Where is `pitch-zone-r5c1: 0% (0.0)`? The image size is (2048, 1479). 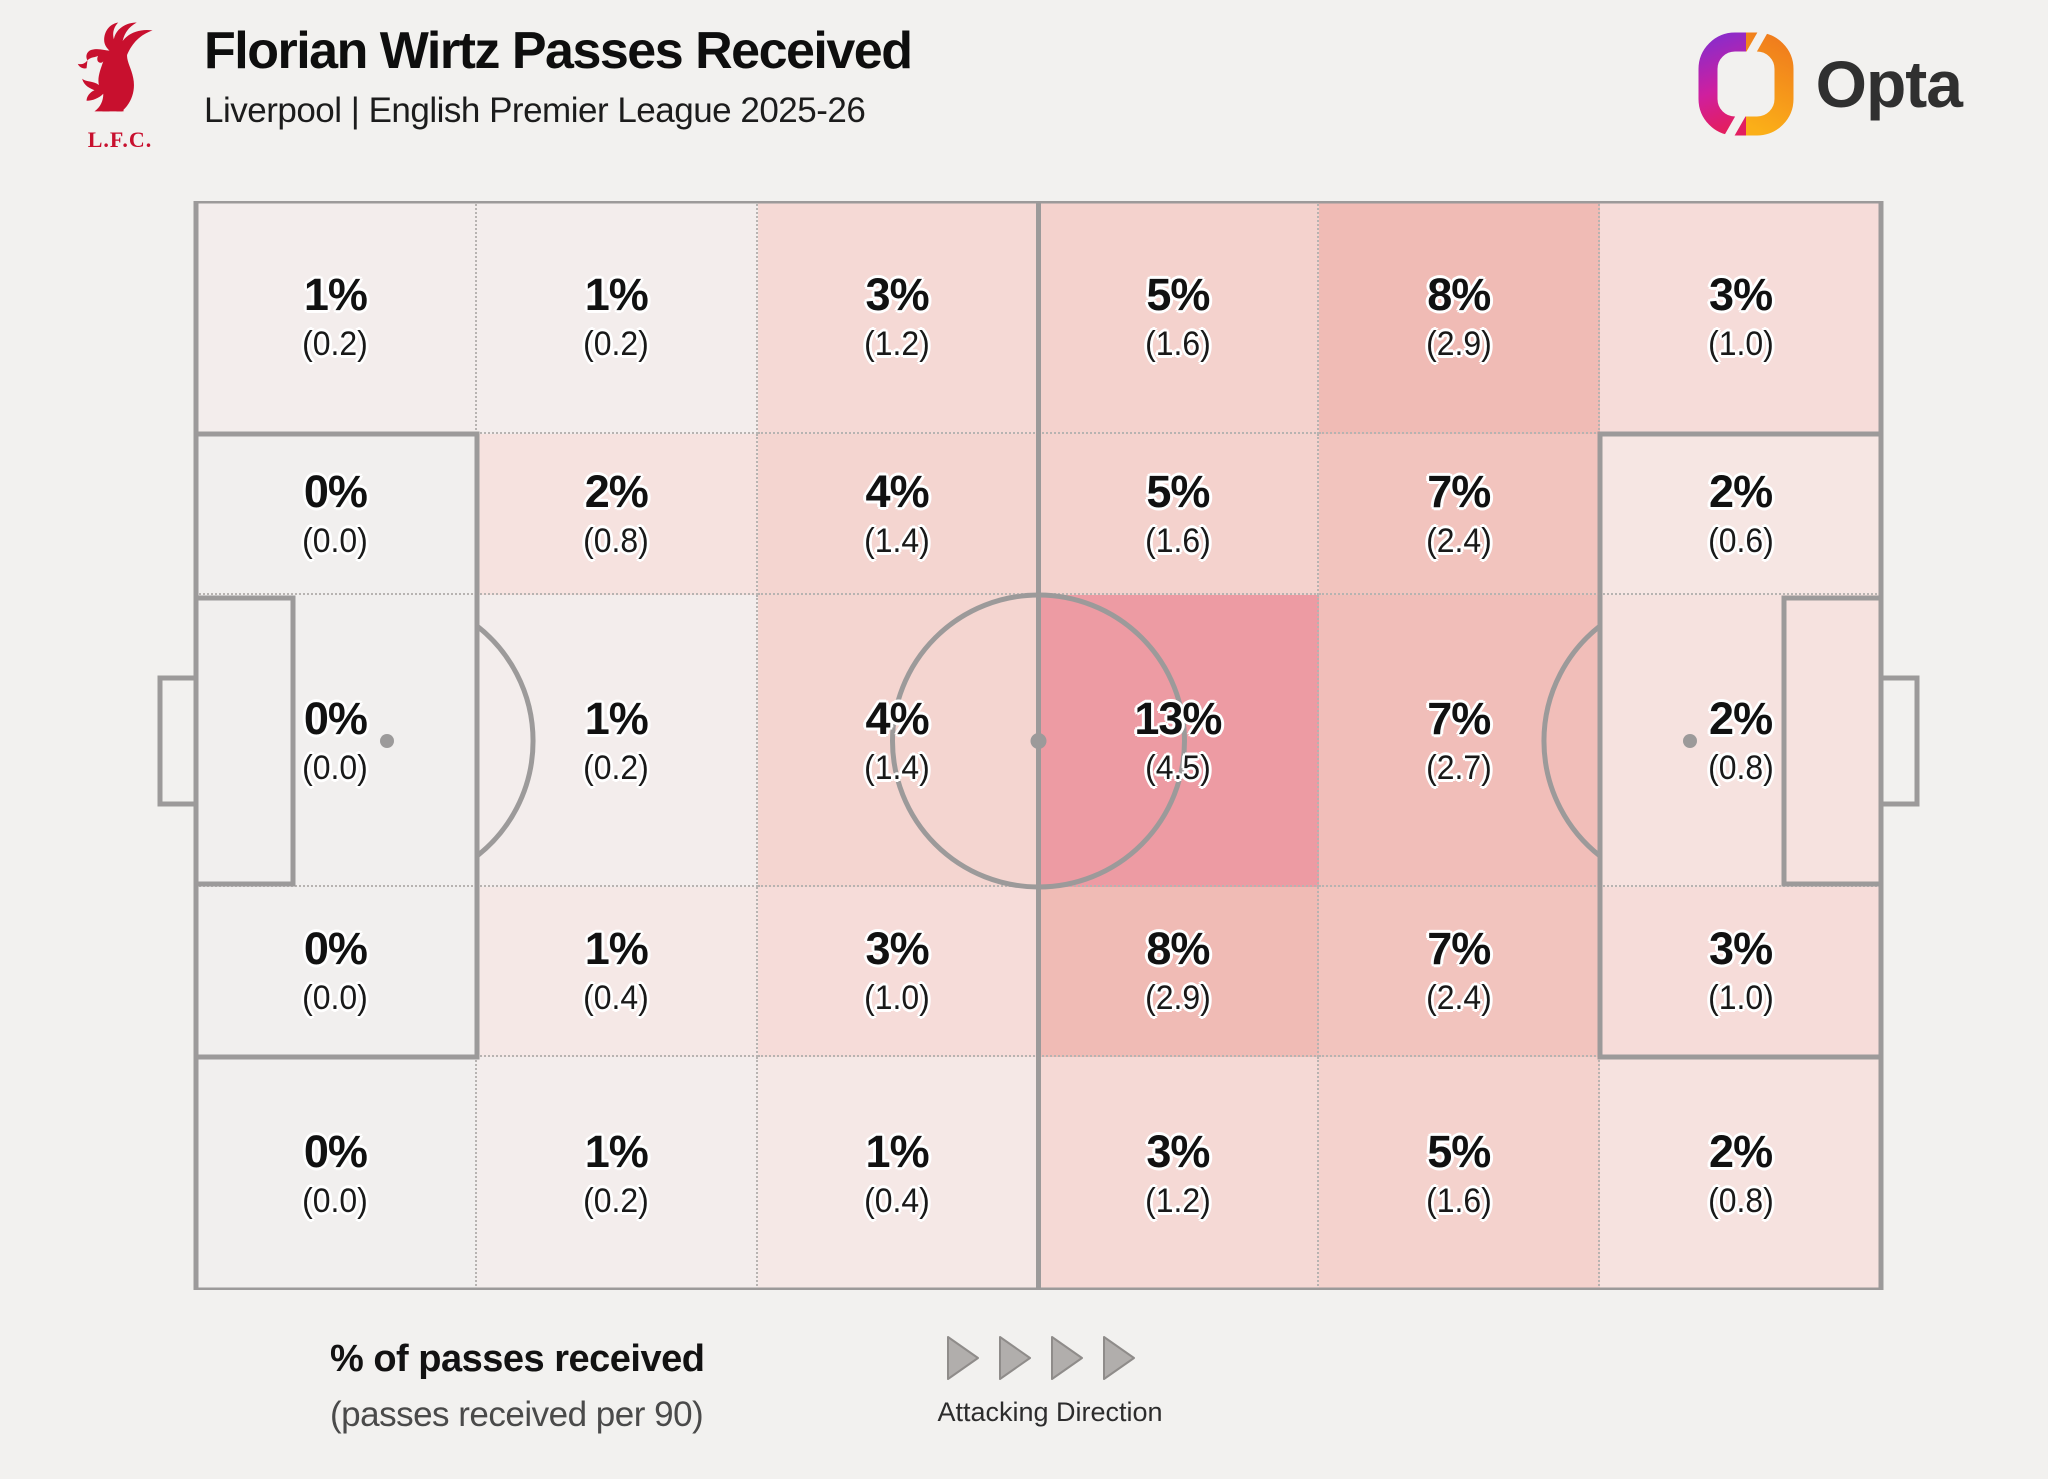
pitch-zone-r5c1: 0% (0.0) is located at coordinates (336, 1173).